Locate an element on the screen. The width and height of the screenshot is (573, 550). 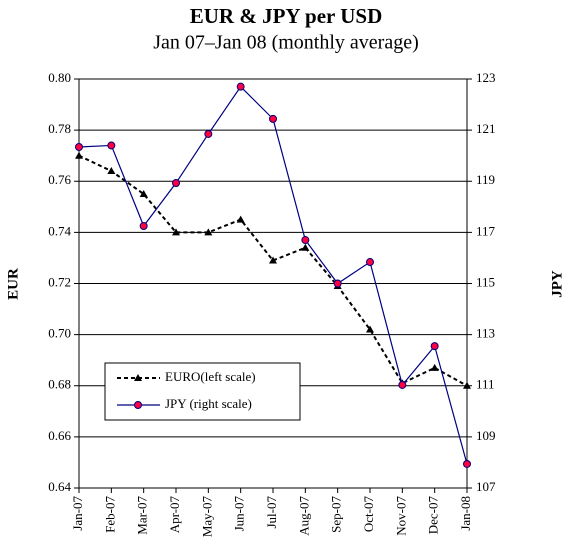
y2-tick-label: 111 is located at coordinates (485, 384).